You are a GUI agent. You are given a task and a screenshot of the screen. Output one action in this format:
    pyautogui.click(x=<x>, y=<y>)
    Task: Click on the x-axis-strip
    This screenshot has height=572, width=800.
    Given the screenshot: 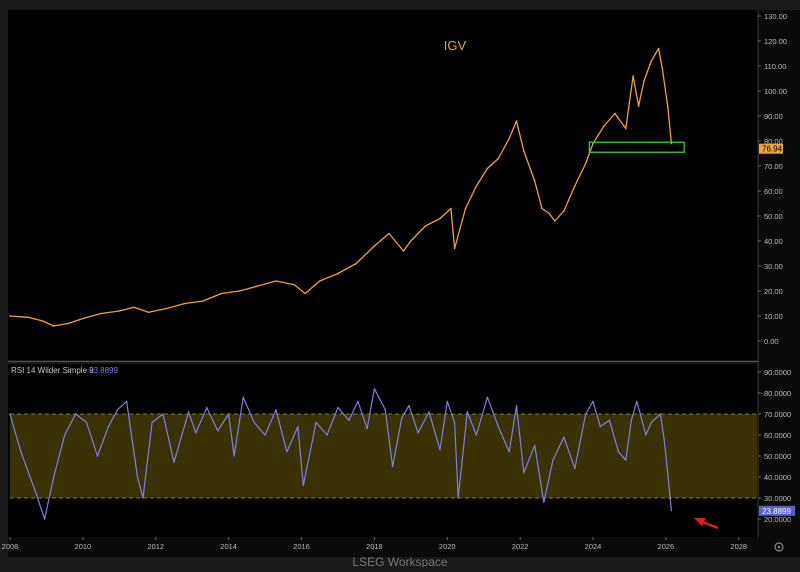 What is the action you would take?
    pyautogui.click(x=404, y=547)
    